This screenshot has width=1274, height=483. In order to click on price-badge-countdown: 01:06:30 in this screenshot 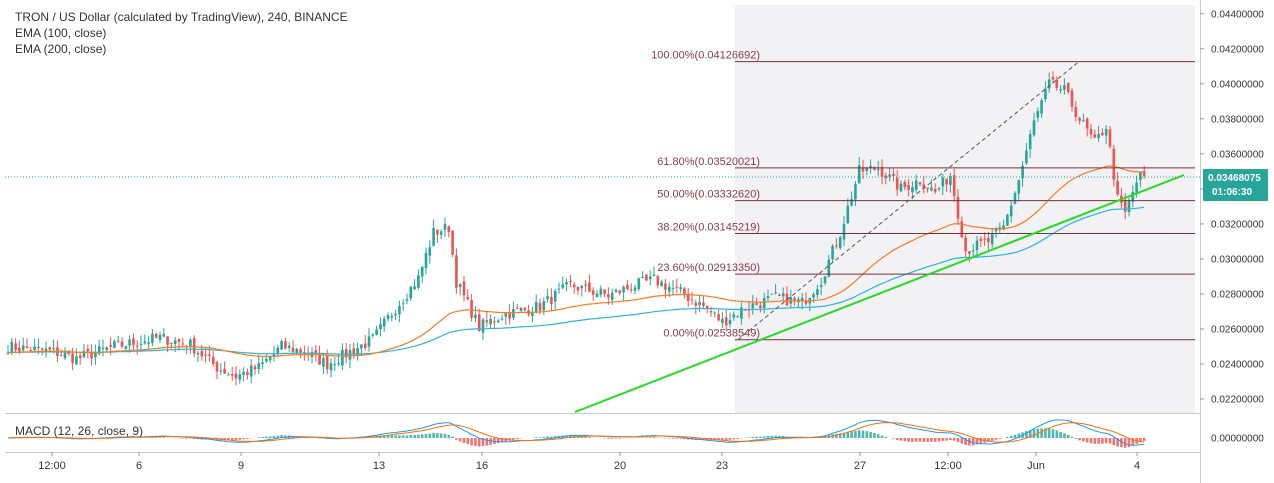, I will do `click(1232, 192)`.